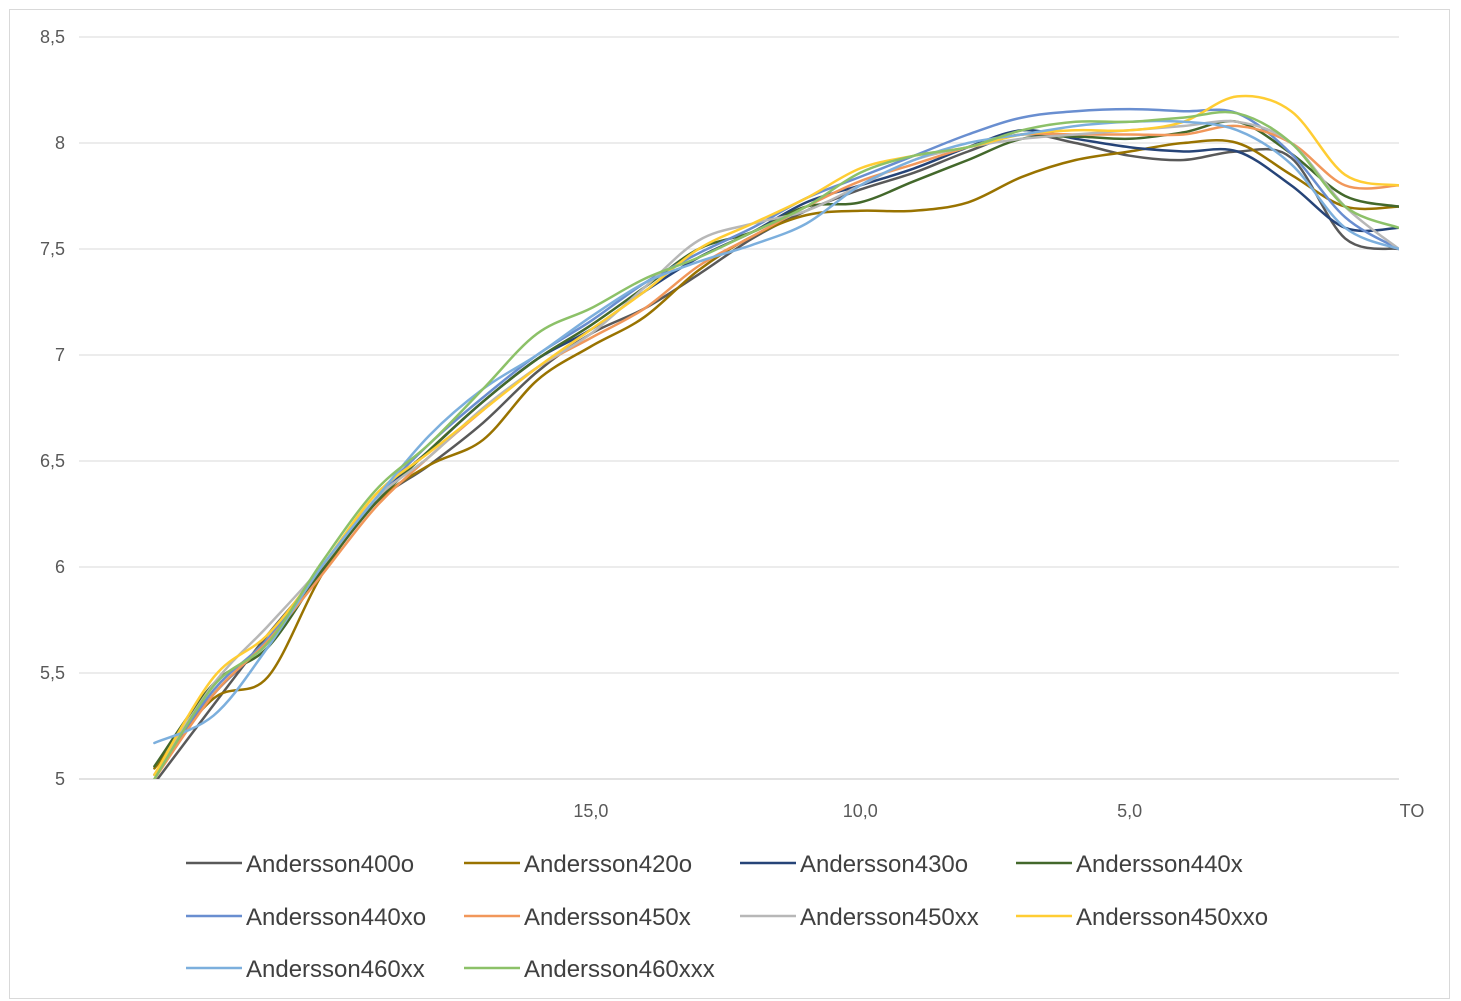 The width and height of the screenshot is (1461, 1001). I want to click on legend-label: Andersson420o, so click(608, 864).